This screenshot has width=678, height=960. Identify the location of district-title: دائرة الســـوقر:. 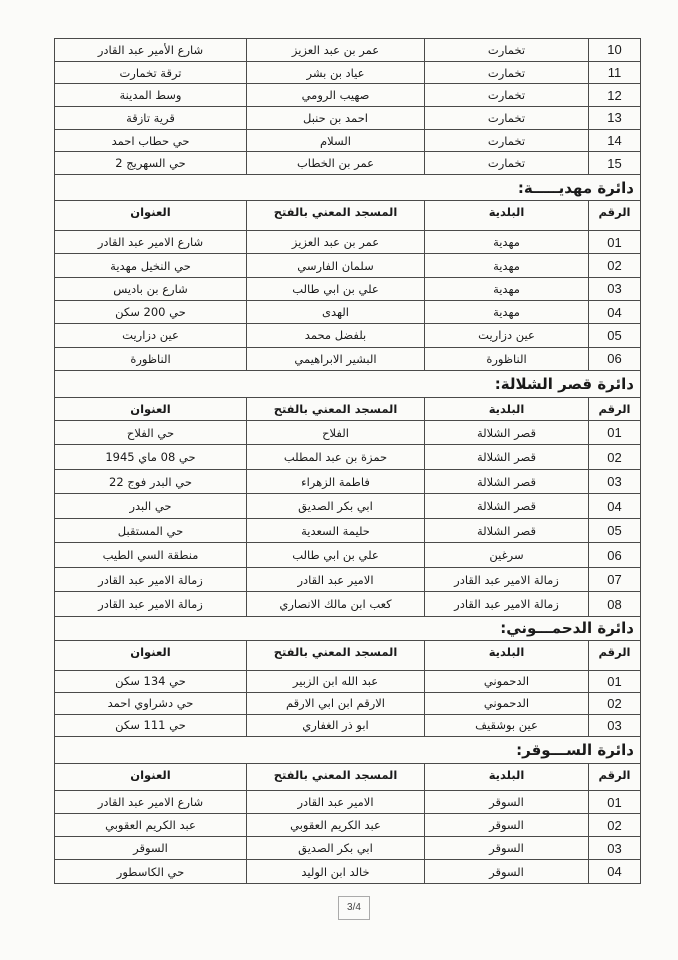
(347, 749).